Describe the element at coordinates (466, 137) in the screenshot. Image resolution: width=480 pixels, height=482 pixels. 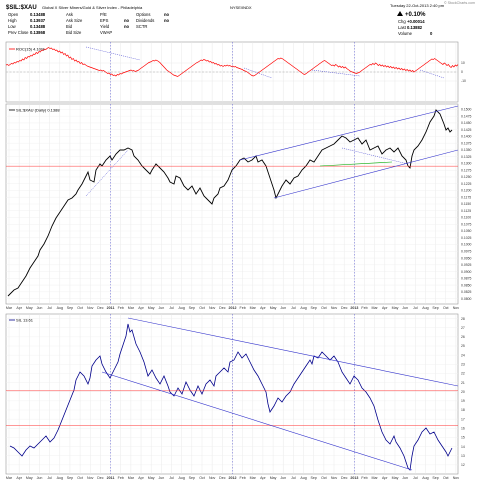
I see `ratio-y-tick: 0.1400` at that location.